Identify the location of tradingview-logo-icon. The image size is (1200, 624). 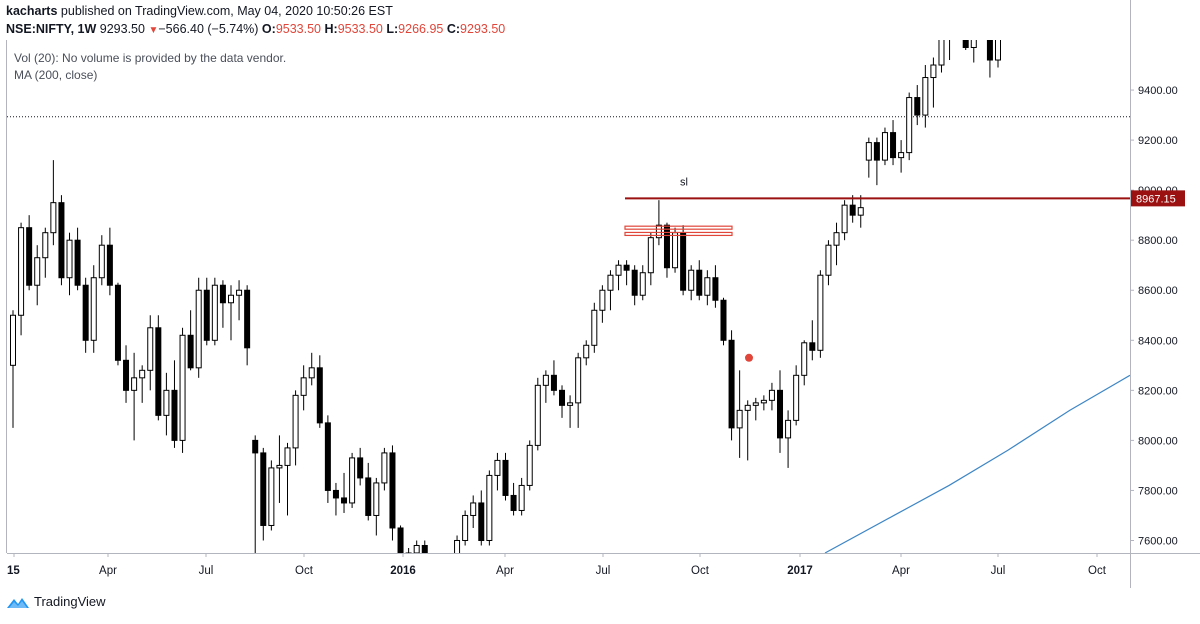
(18, 602).